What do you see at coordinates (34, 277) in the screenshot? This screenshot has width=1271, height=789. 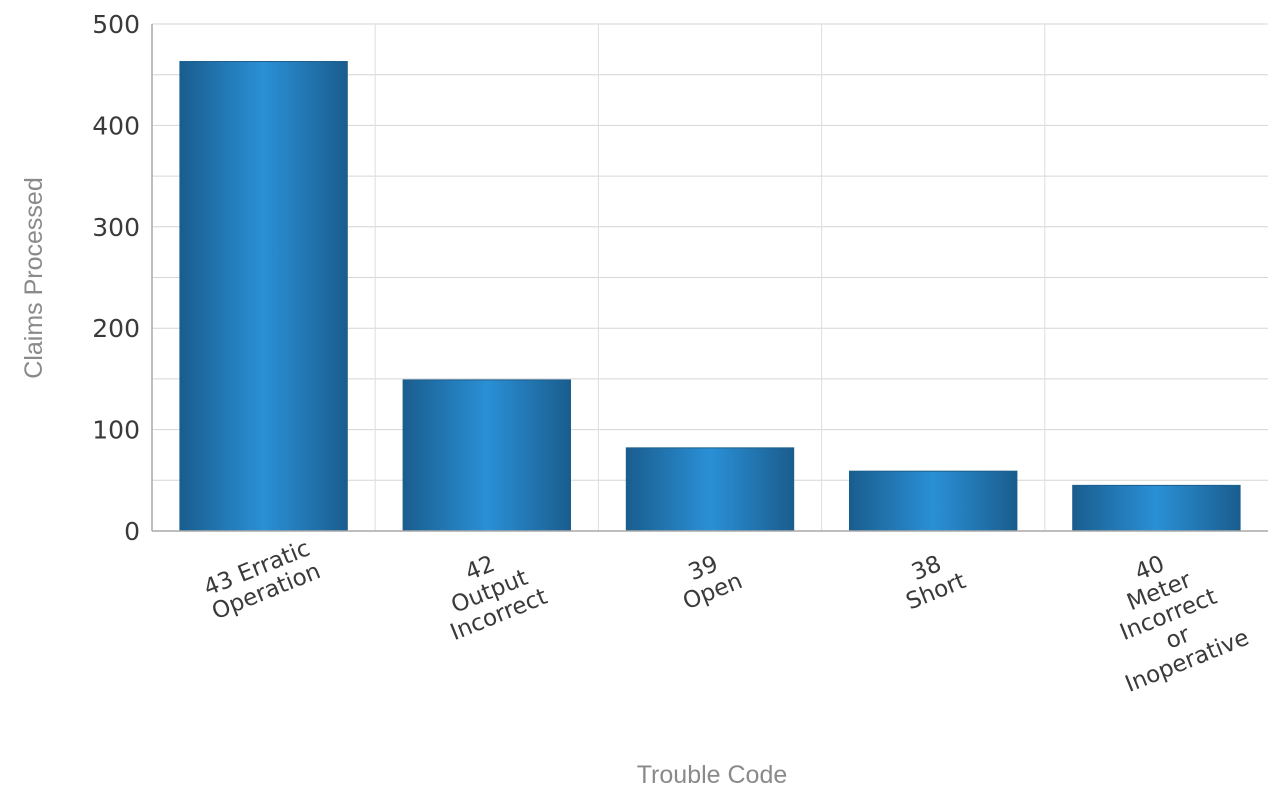 I see `y-axis-title: Claims Processed` at bounding box center [34, 277].